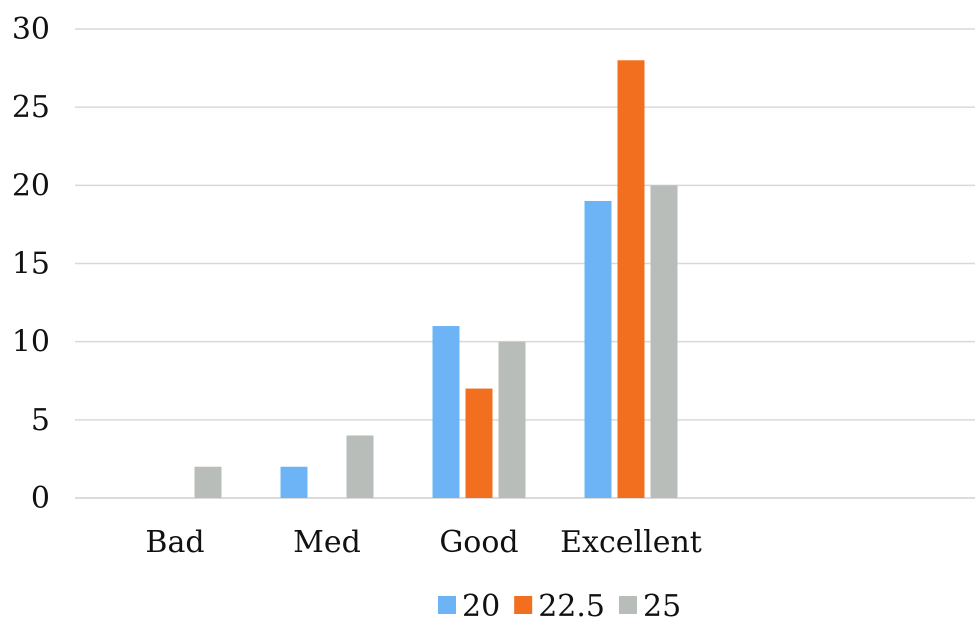  Describe the element at coordinates (31, 342) in the screenshot. I see `y-tick-label: 10` at that location.